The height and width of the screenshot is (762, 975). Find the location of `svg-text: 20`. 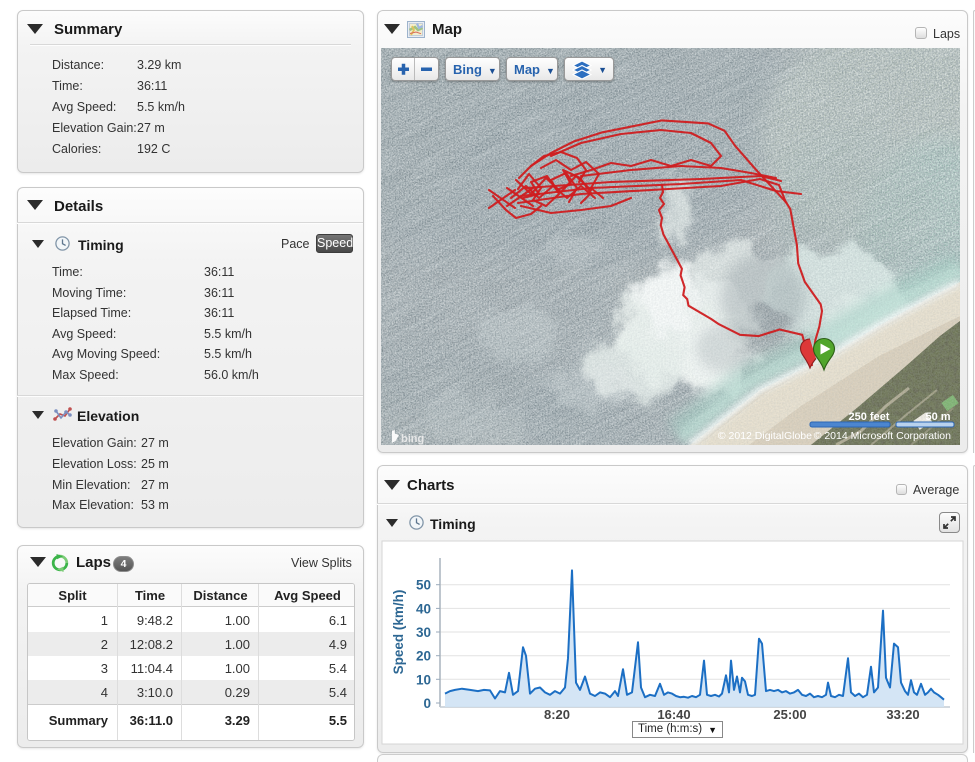

svg-text: 20 is located at coordinates (423, 656).